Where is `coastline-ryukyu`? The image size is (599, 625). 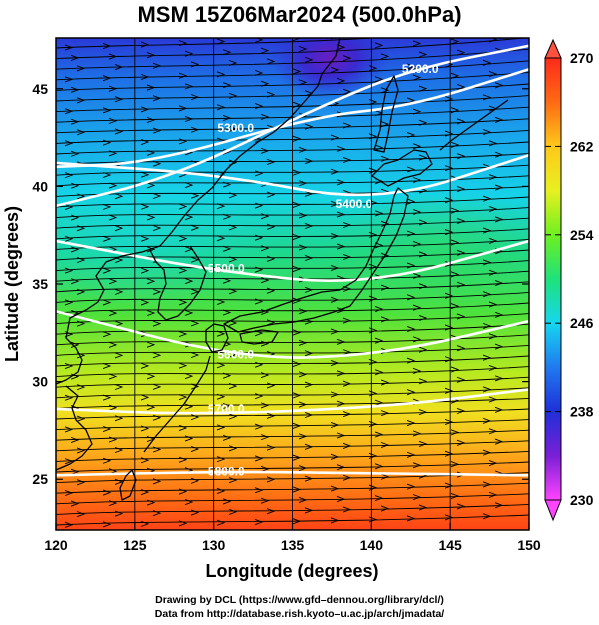 coastline-ryukyu is located at coordinates (177, 404).